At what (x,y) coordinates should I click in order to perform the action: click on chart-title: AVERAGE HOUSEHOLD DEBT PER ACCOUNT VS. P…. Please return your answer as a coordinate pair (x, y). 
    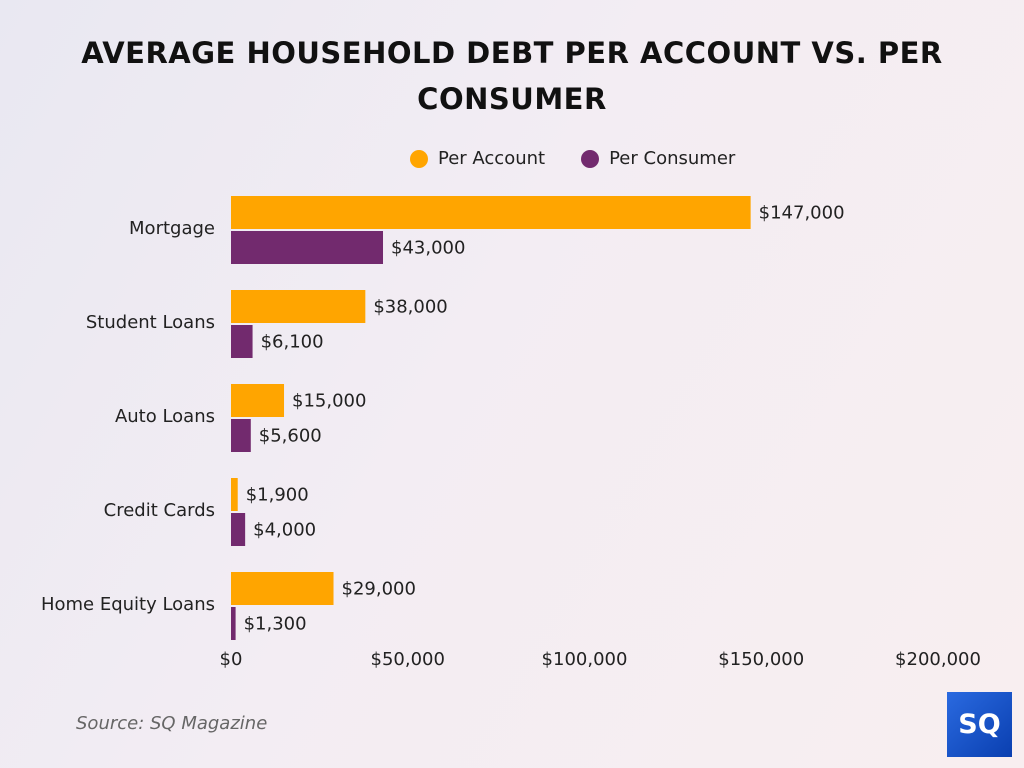
    Looking at the image, I should click on (512, 76).